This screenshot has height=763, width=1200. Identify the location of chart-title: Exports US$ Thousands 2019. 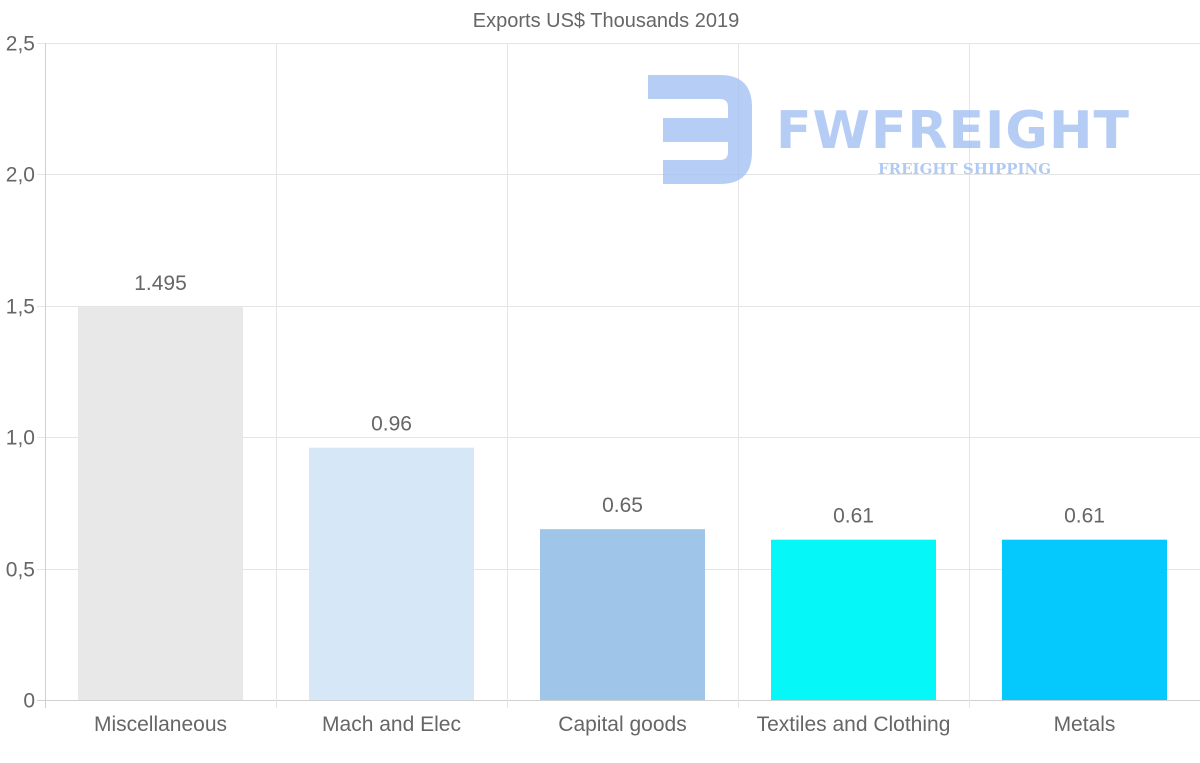
(606, 21).